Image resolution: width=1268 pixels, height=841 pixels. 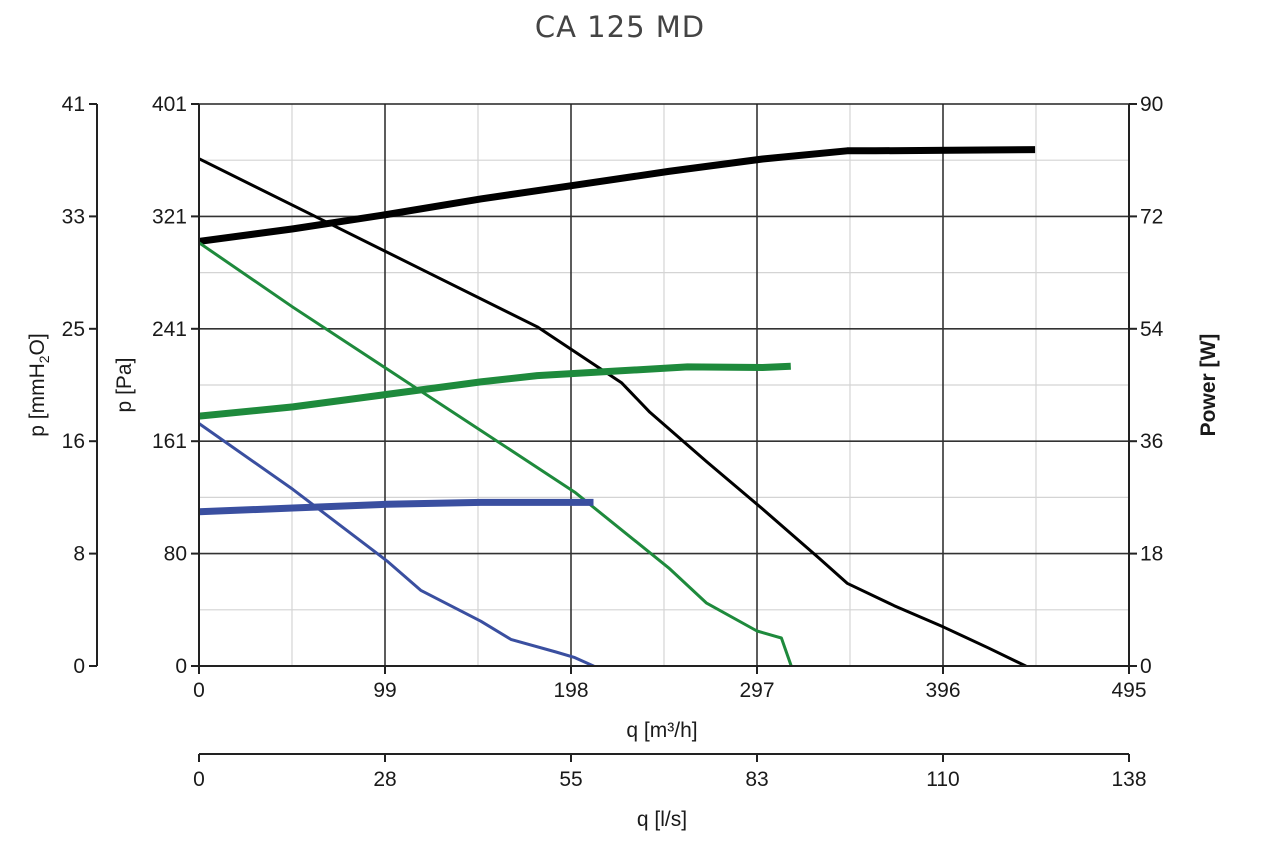 I want to click on y2-axis-title: p [mmH2O], so click(x=39, y=384).